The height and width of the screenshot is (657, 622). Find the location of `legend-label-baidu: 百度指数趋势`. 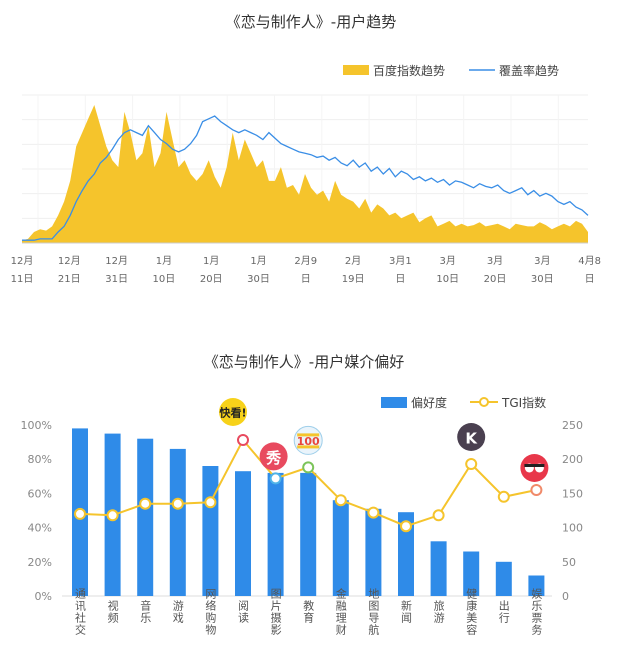

legend-label-baidu: 百度指数趋势 is located at coordinates (409, 70).